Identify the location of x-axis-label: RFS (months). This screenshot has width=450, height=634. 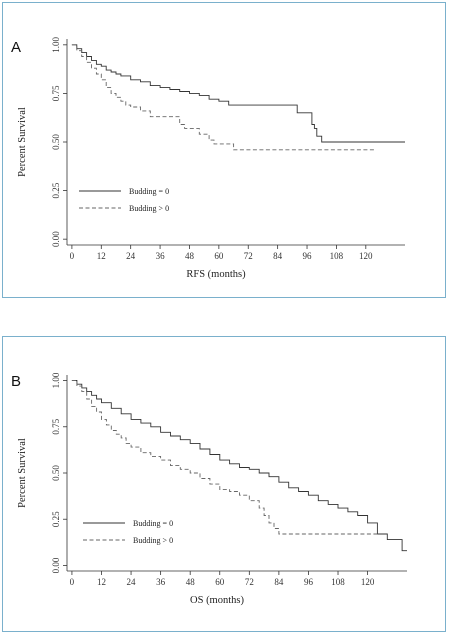
(216, 274).